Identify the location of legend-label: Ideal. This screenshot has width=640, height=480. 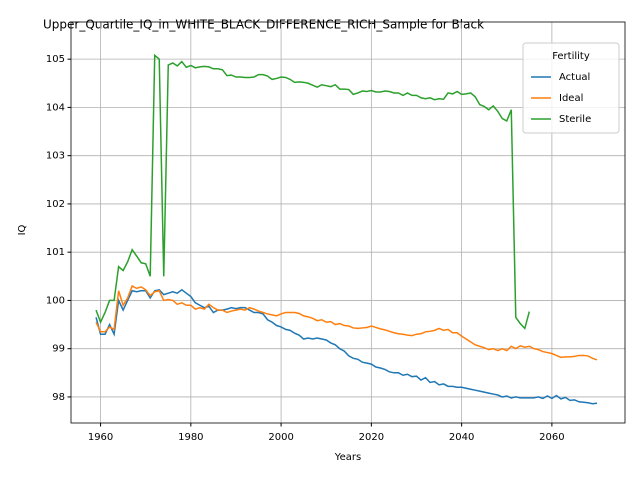
(571, 98).